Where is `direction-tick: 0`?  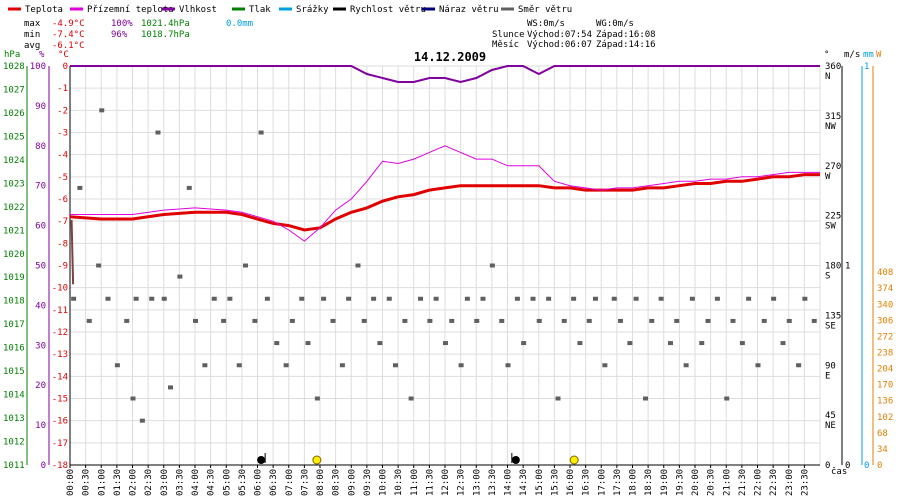 direction-tick: 0 is located at coordinates (827, 466).